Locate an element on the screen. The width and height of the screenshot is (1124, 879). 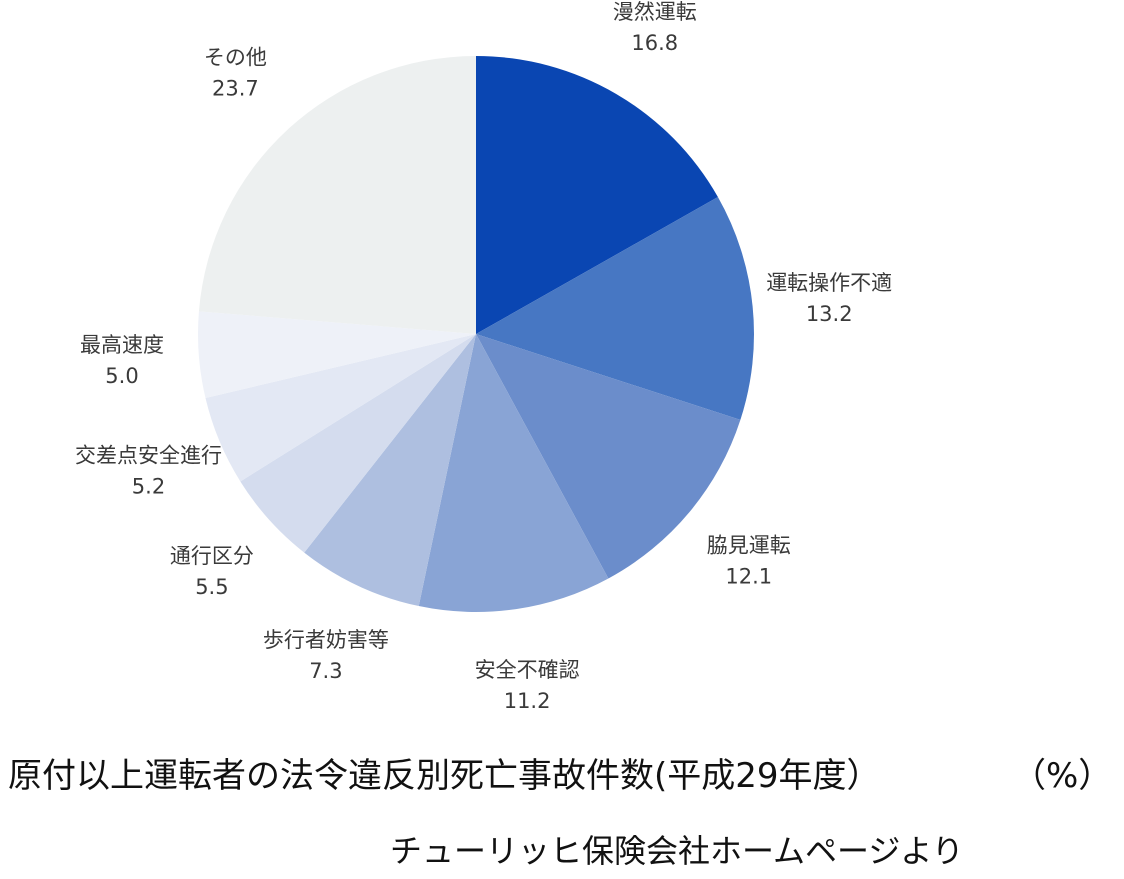
slice-category-label: その他 is located at coordinates (235, 57).